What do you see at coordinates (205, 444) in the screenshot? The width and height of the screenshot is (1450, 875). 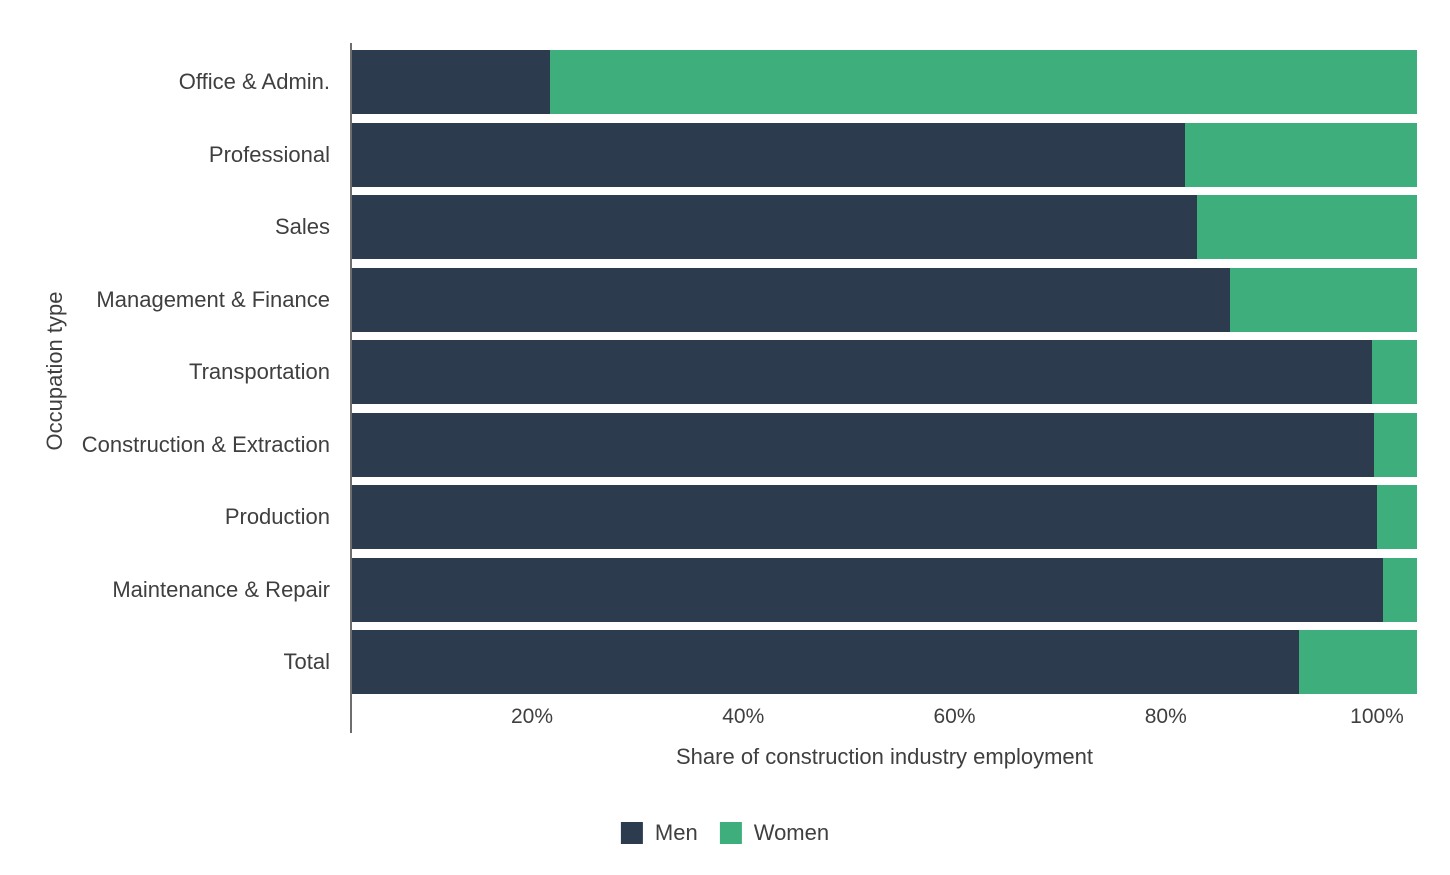 I see `category-label: Construction & Extraction` at bounding box center [205, 444].